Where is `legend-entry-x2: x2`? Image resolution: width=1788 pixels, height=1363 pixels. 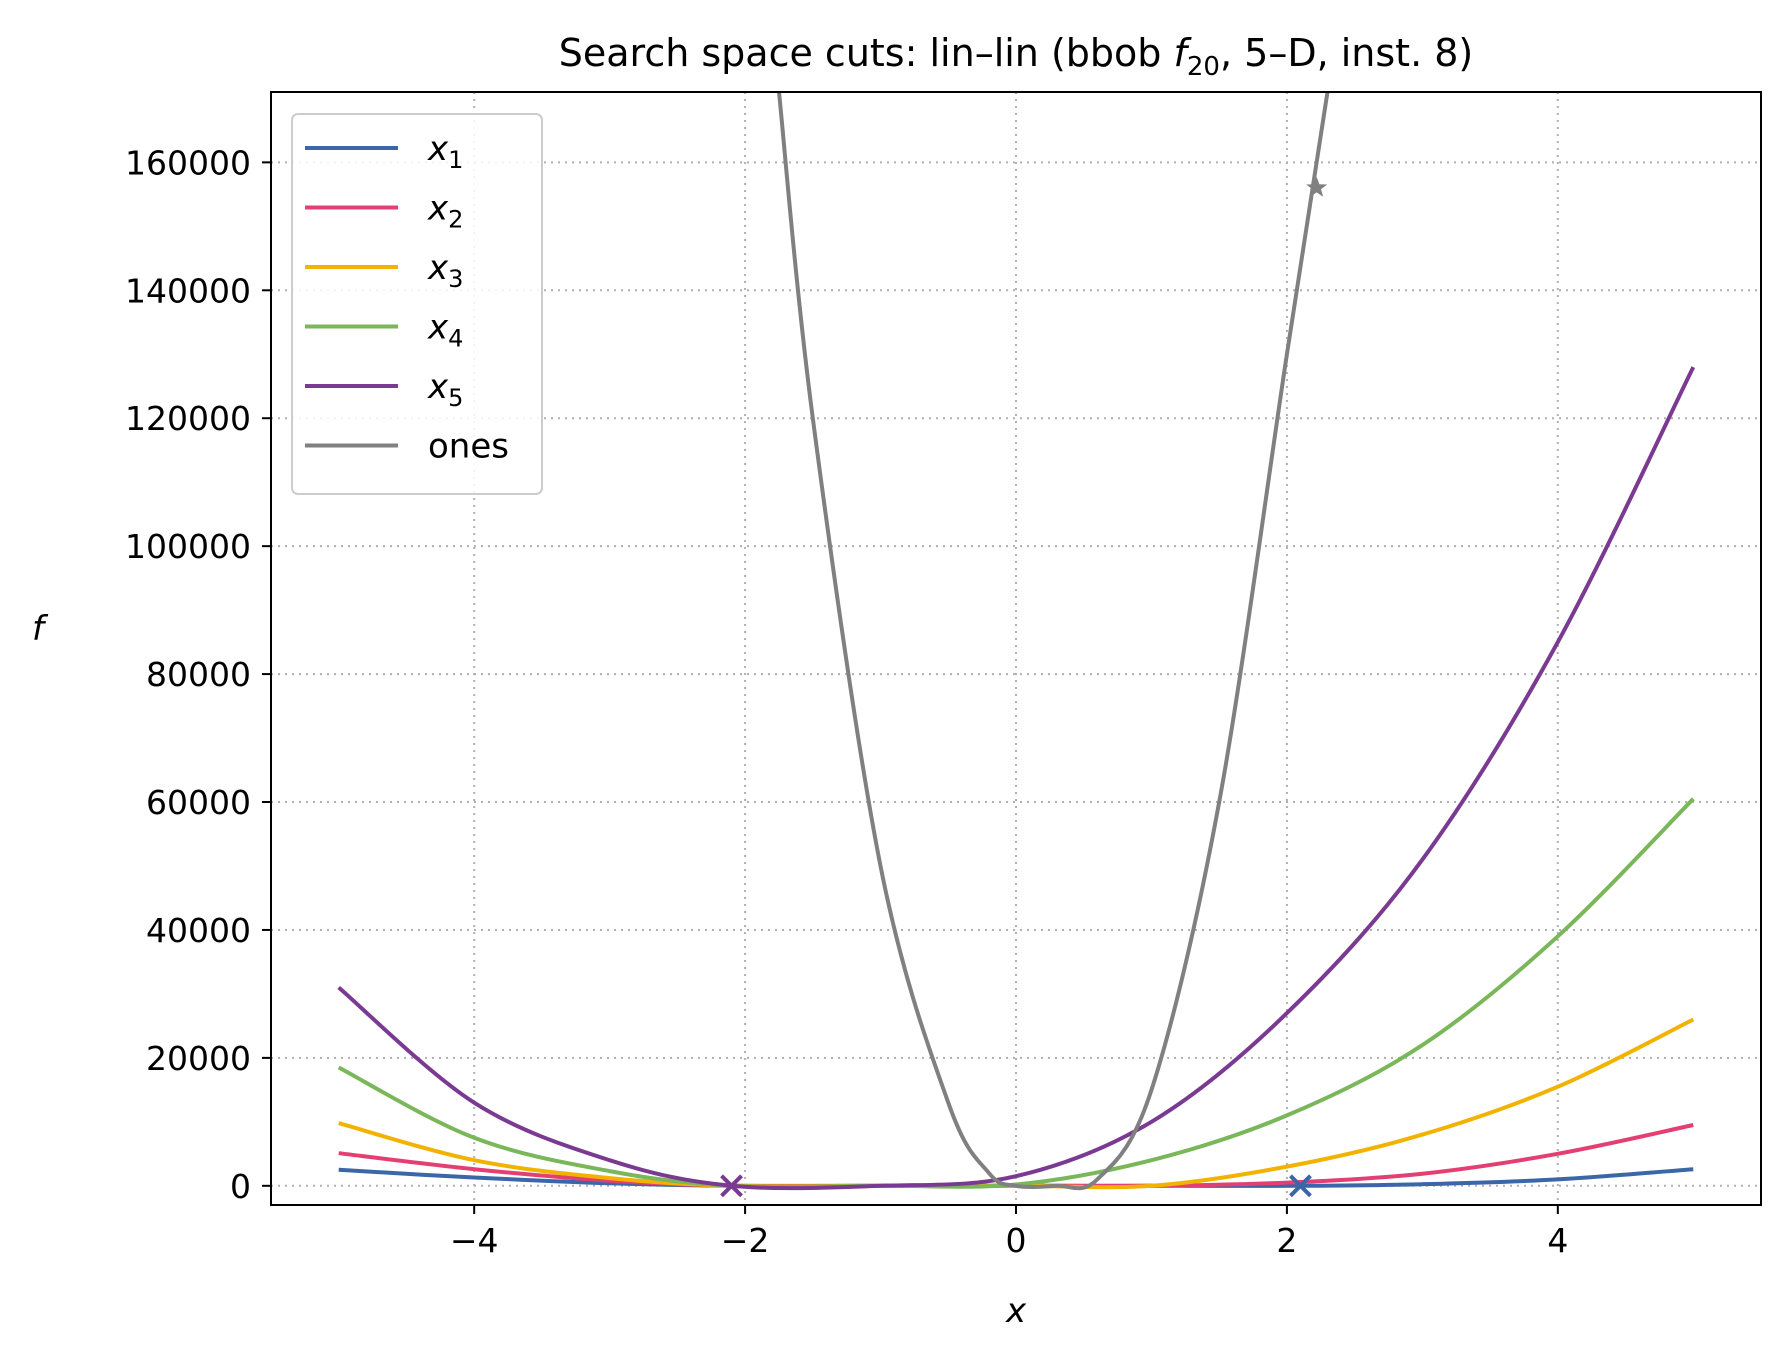 legend-entry-x2: x2 is located at coordinates (384, 211).